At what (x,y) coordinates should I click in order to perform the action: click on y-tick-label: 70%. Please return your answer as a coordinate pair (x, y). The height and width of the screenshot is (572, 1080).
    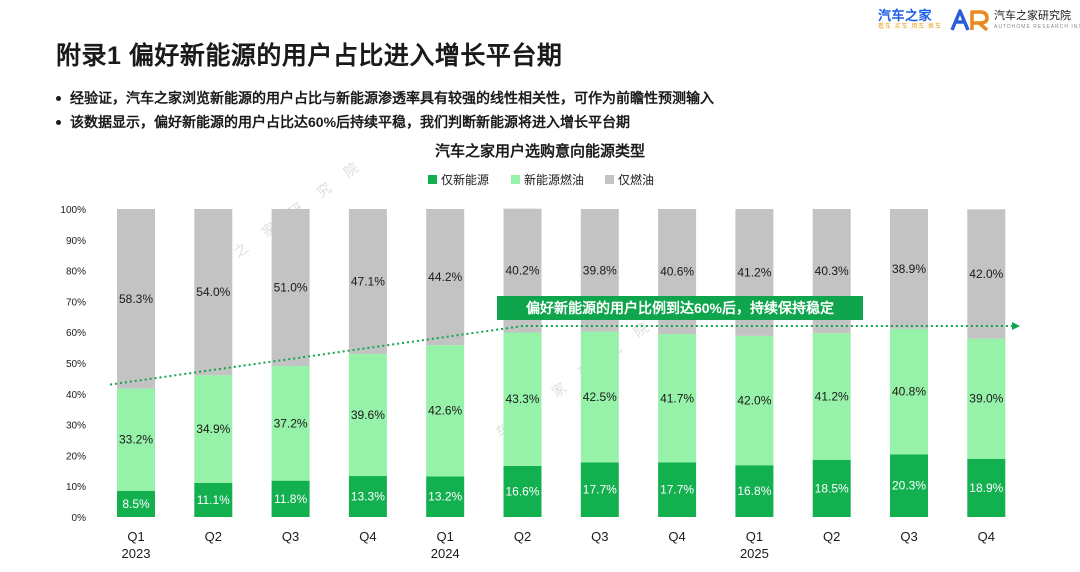
    Looking at the image, I should click on (76, 302).